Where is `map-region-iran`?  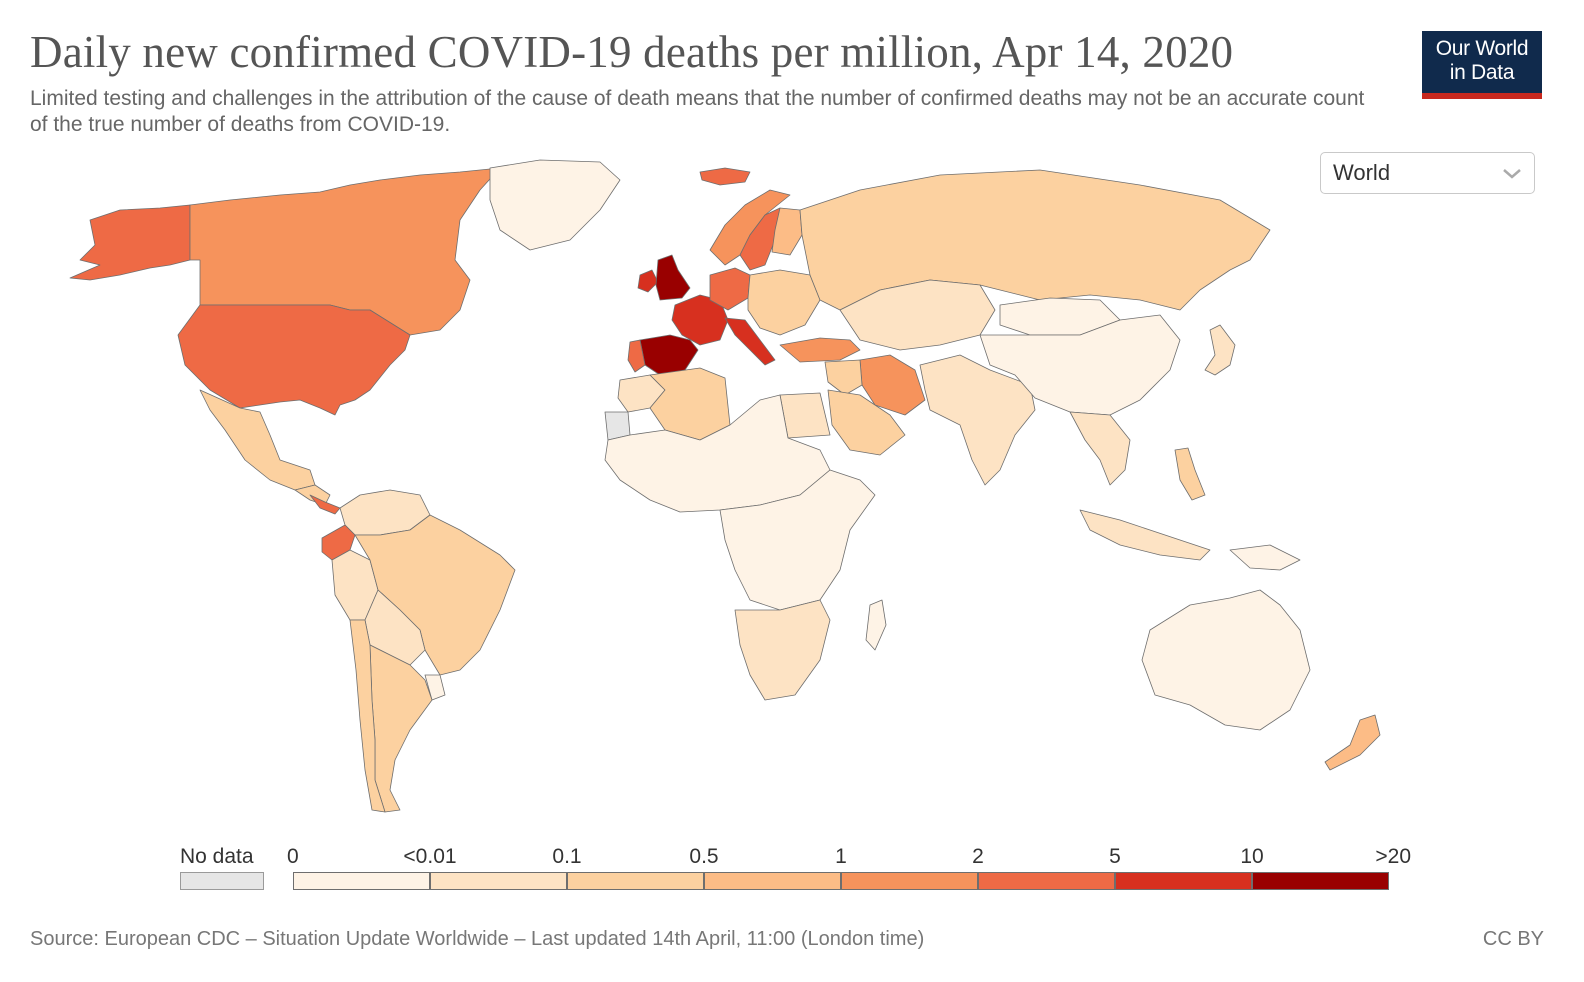
map-region-iran is located at coordinates (892, 385).